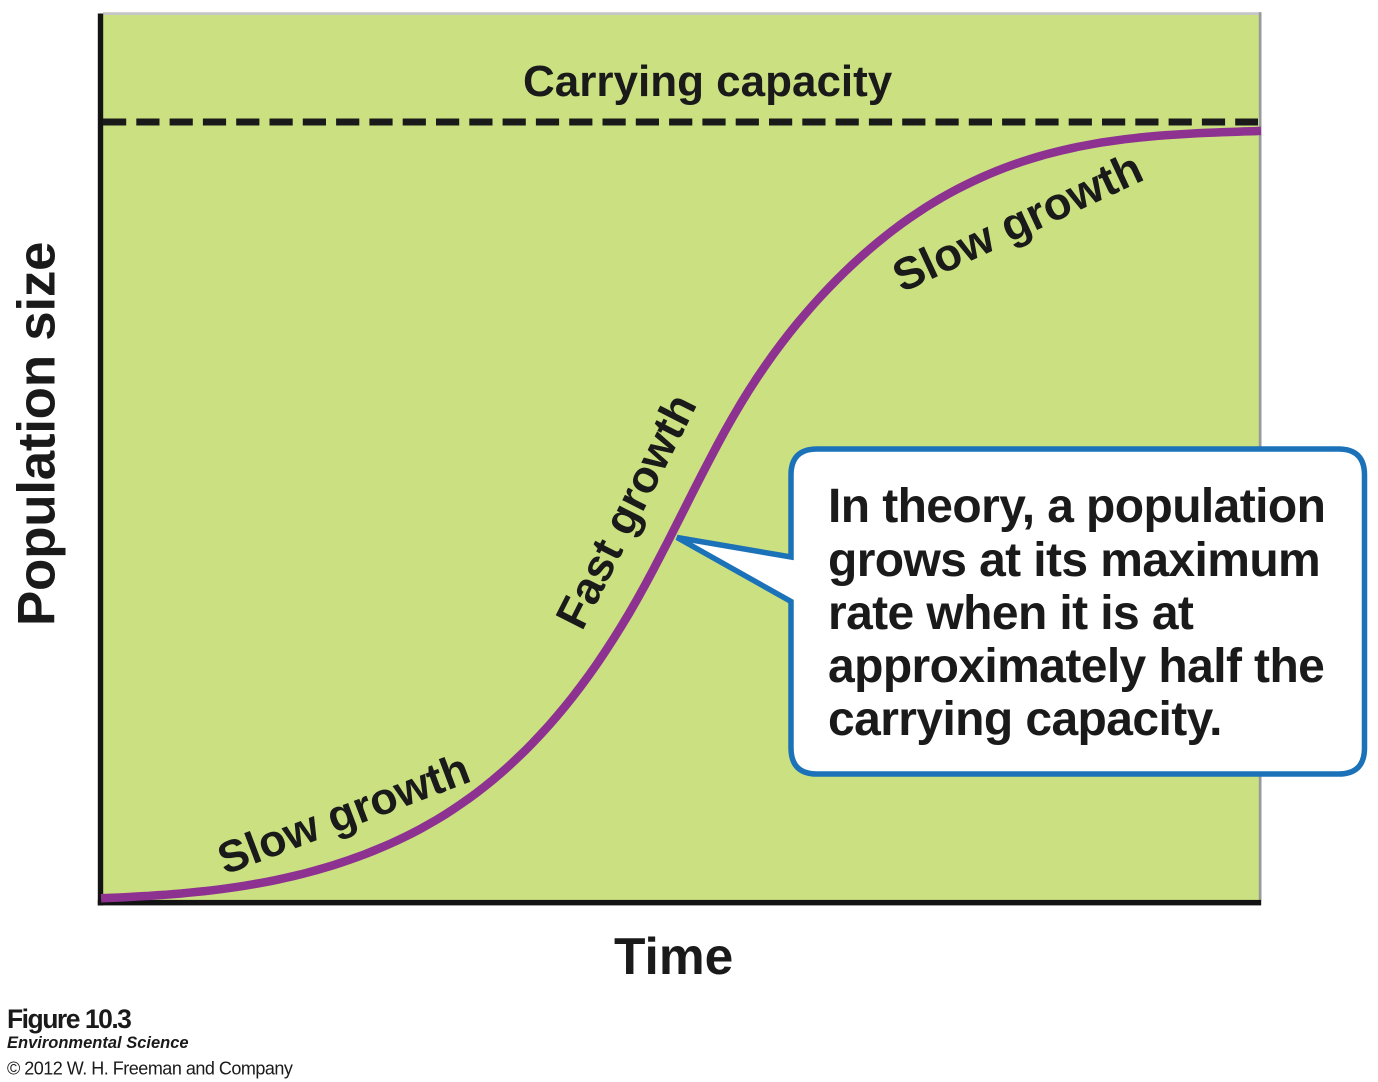 This screenshot has height=1082, width=1378. Describe the element at coordinates (150, 1069) in the screenshot. I see `svg-text:© 2012 W. H. Freeman and Compa: © 2012 W. H. Freeman and Company` at that location.